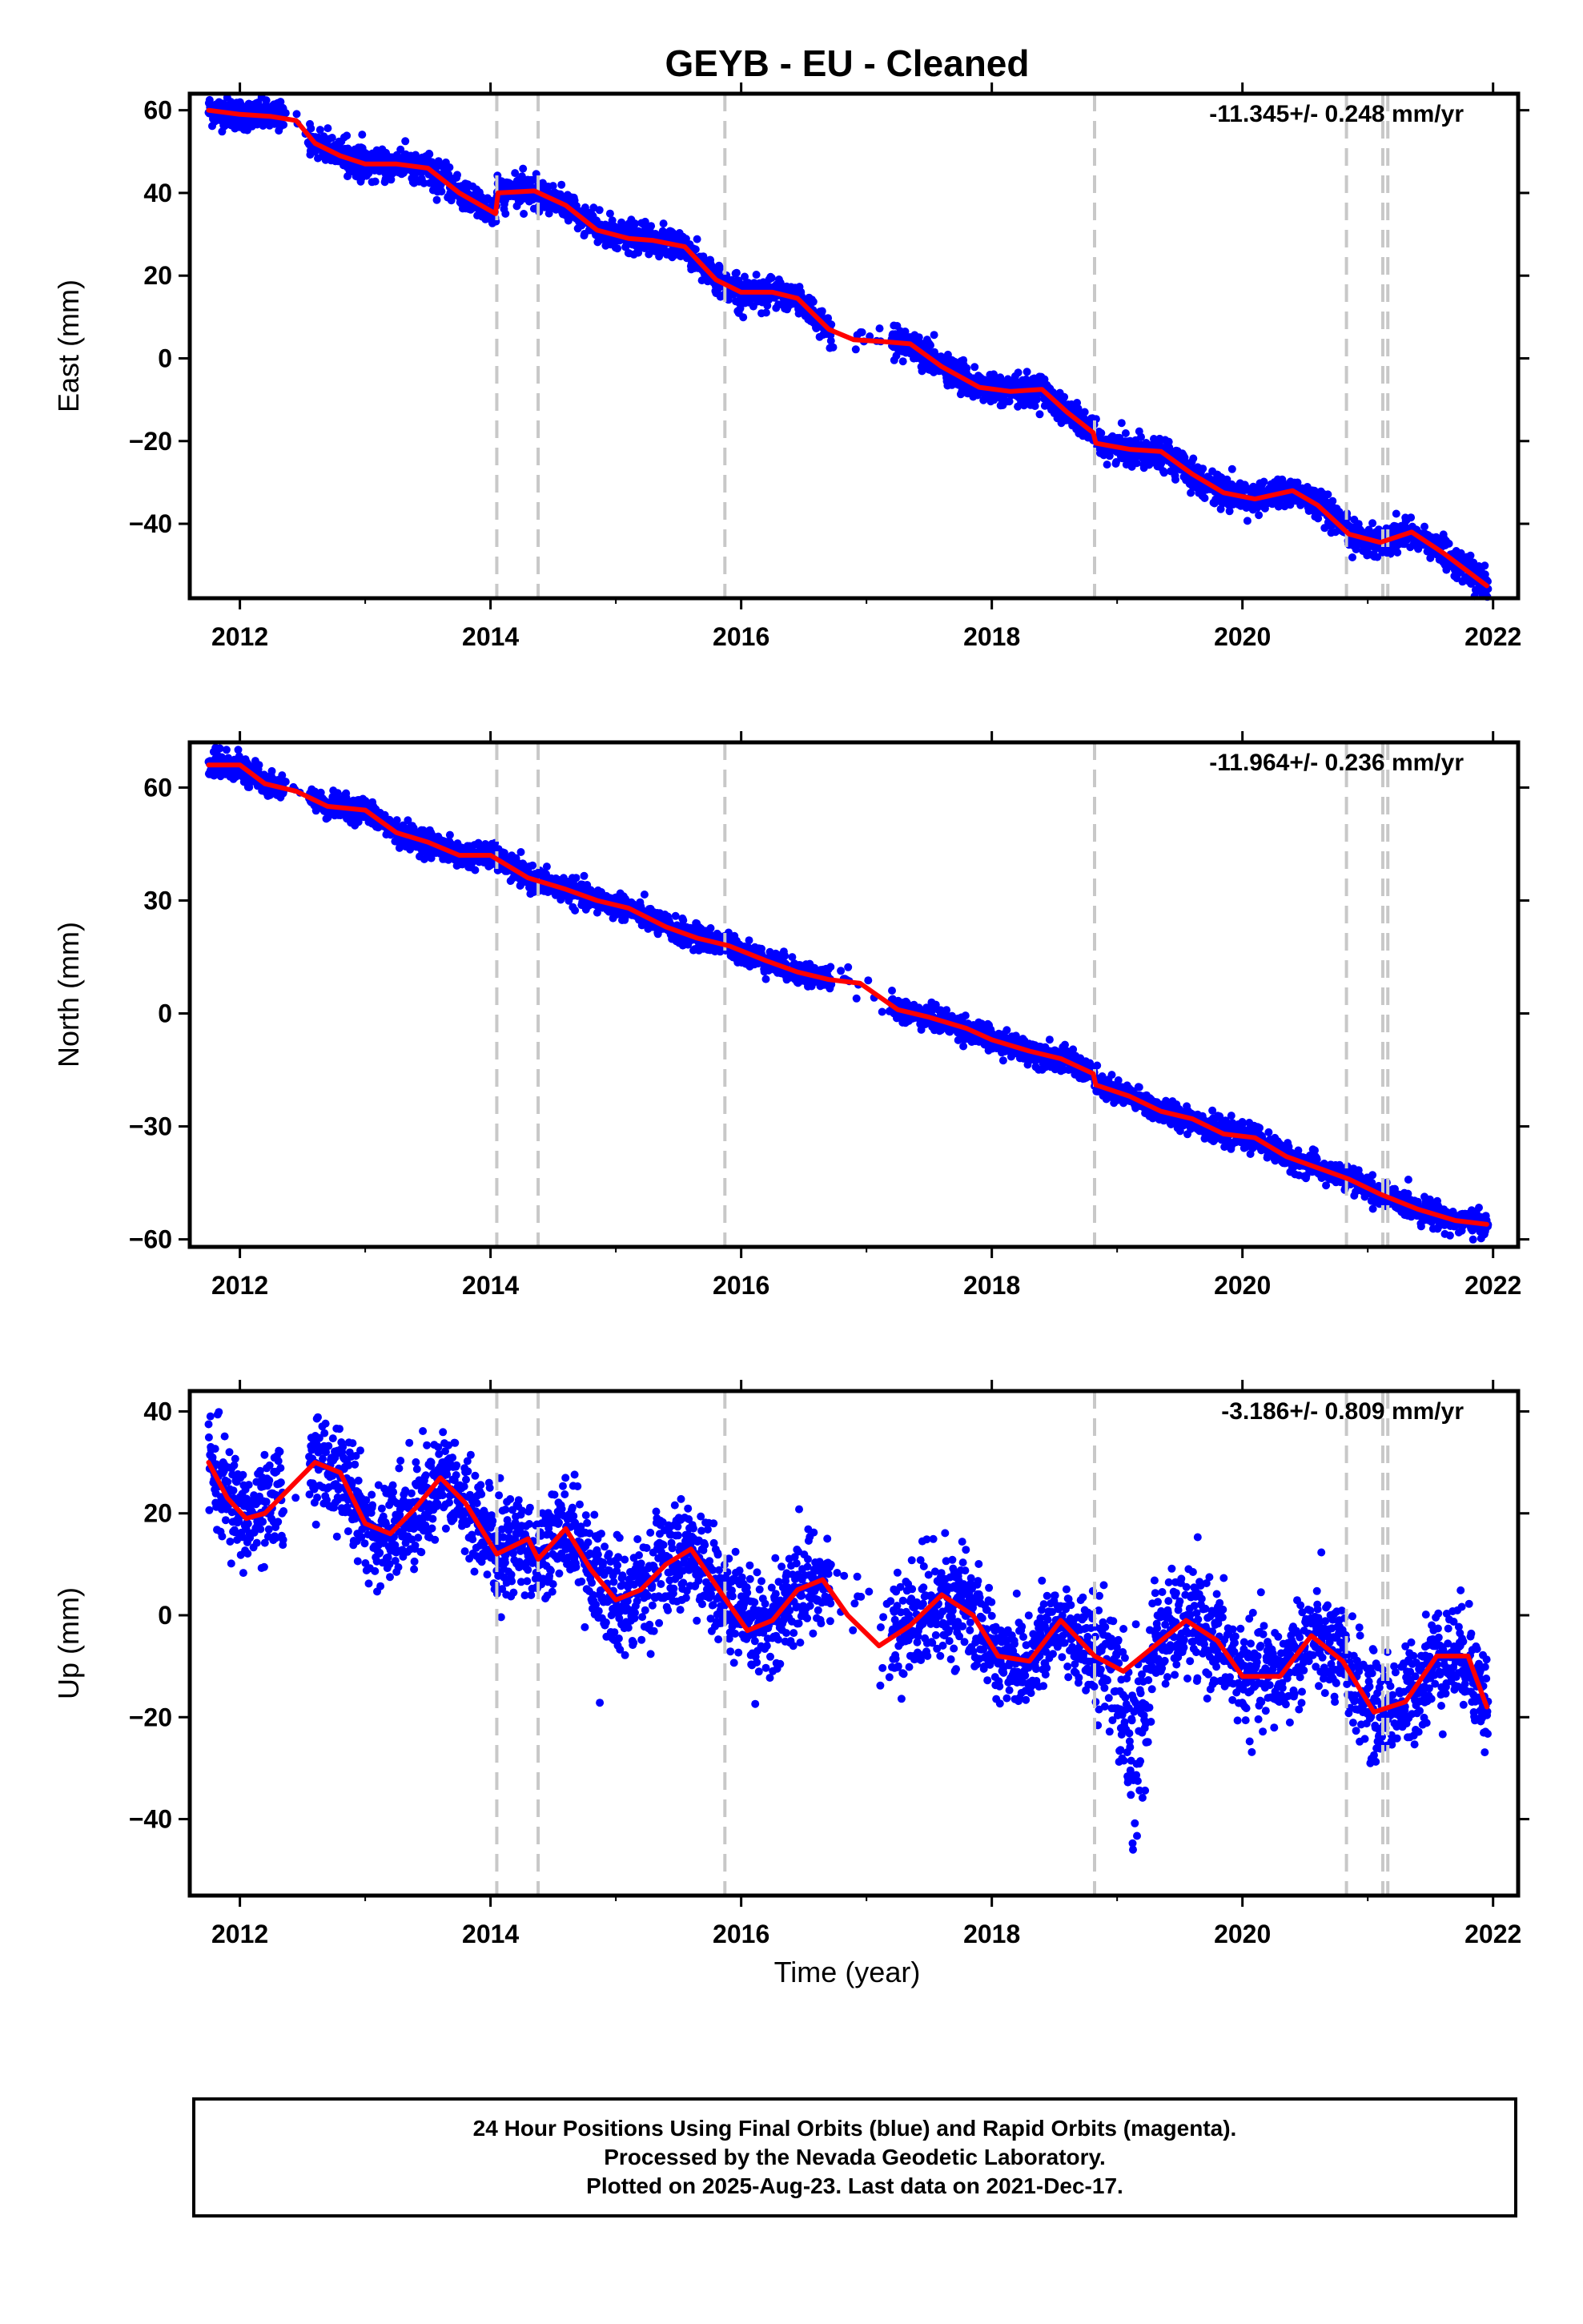 The height and width of the screenshot is (2324, 1583). I want to click on east-y-tick-label: 40, so click(157, 193).